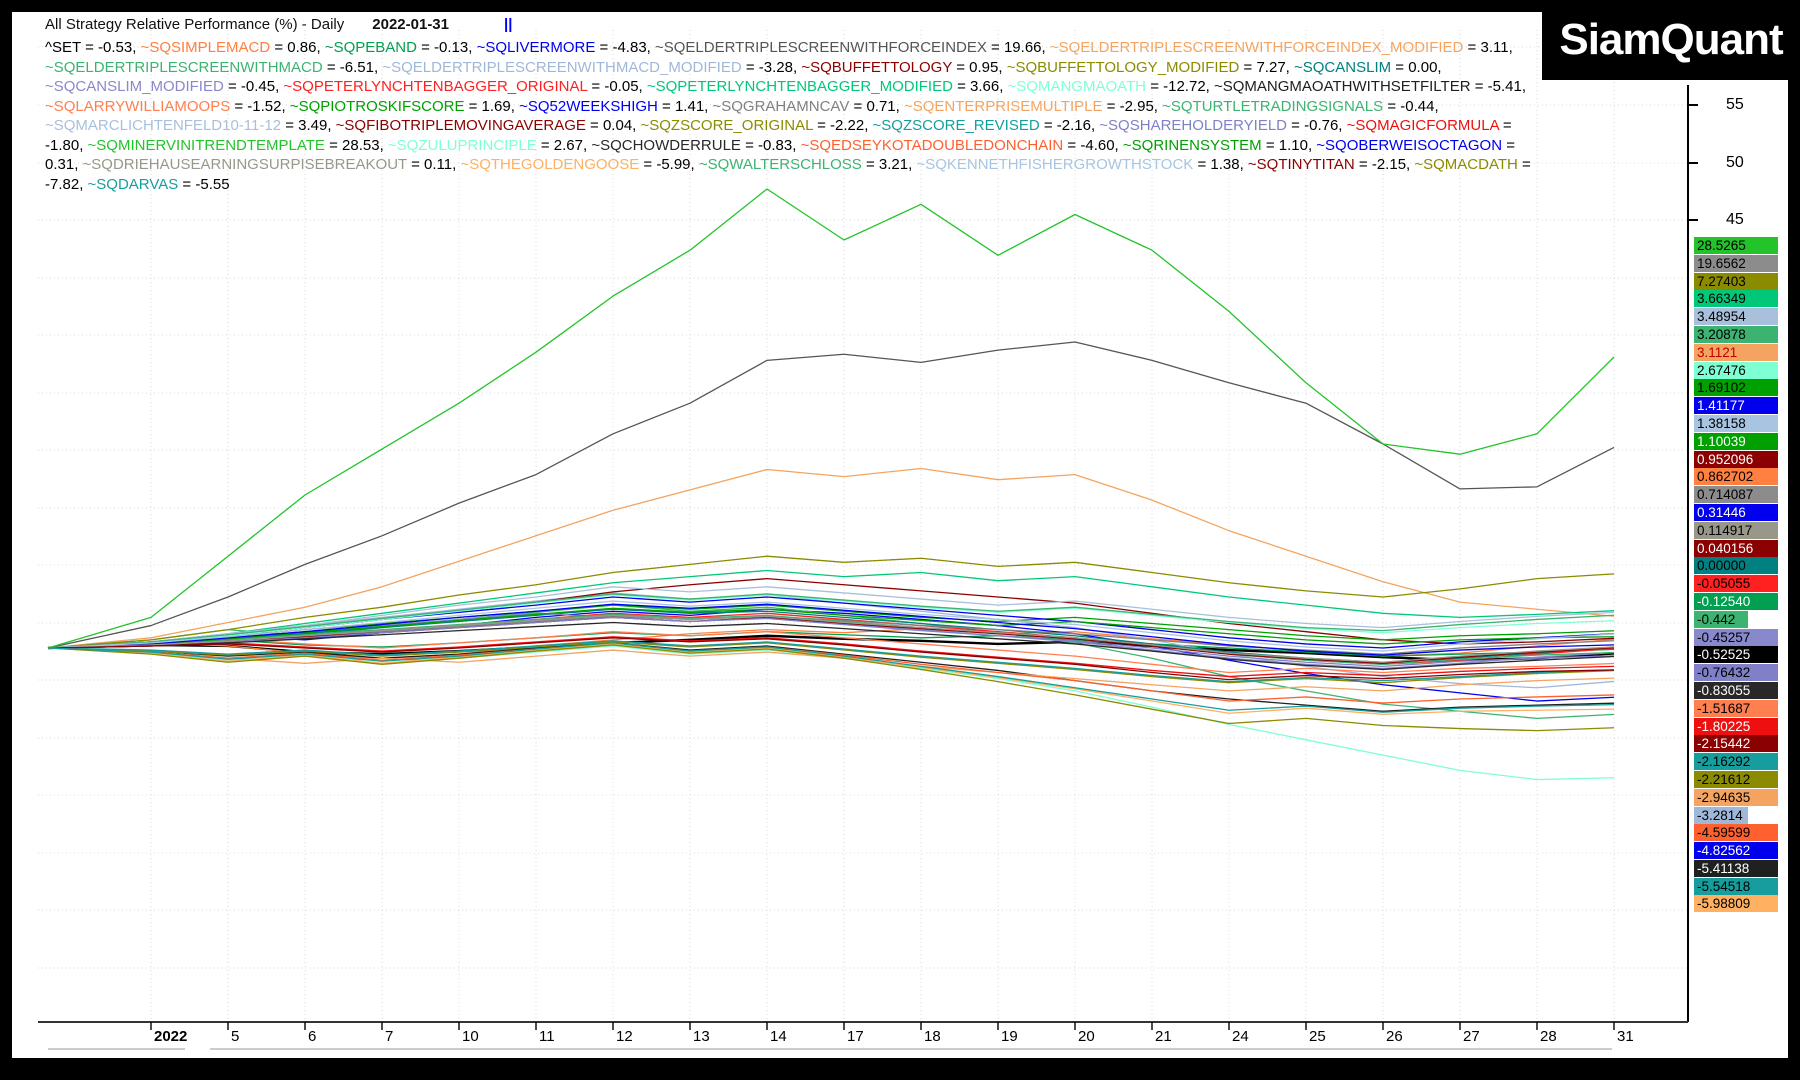 The height and width of the screenshot is (1080, 1800). I want to click on strategy-value-label: 3.1121, so click(1736, 352).